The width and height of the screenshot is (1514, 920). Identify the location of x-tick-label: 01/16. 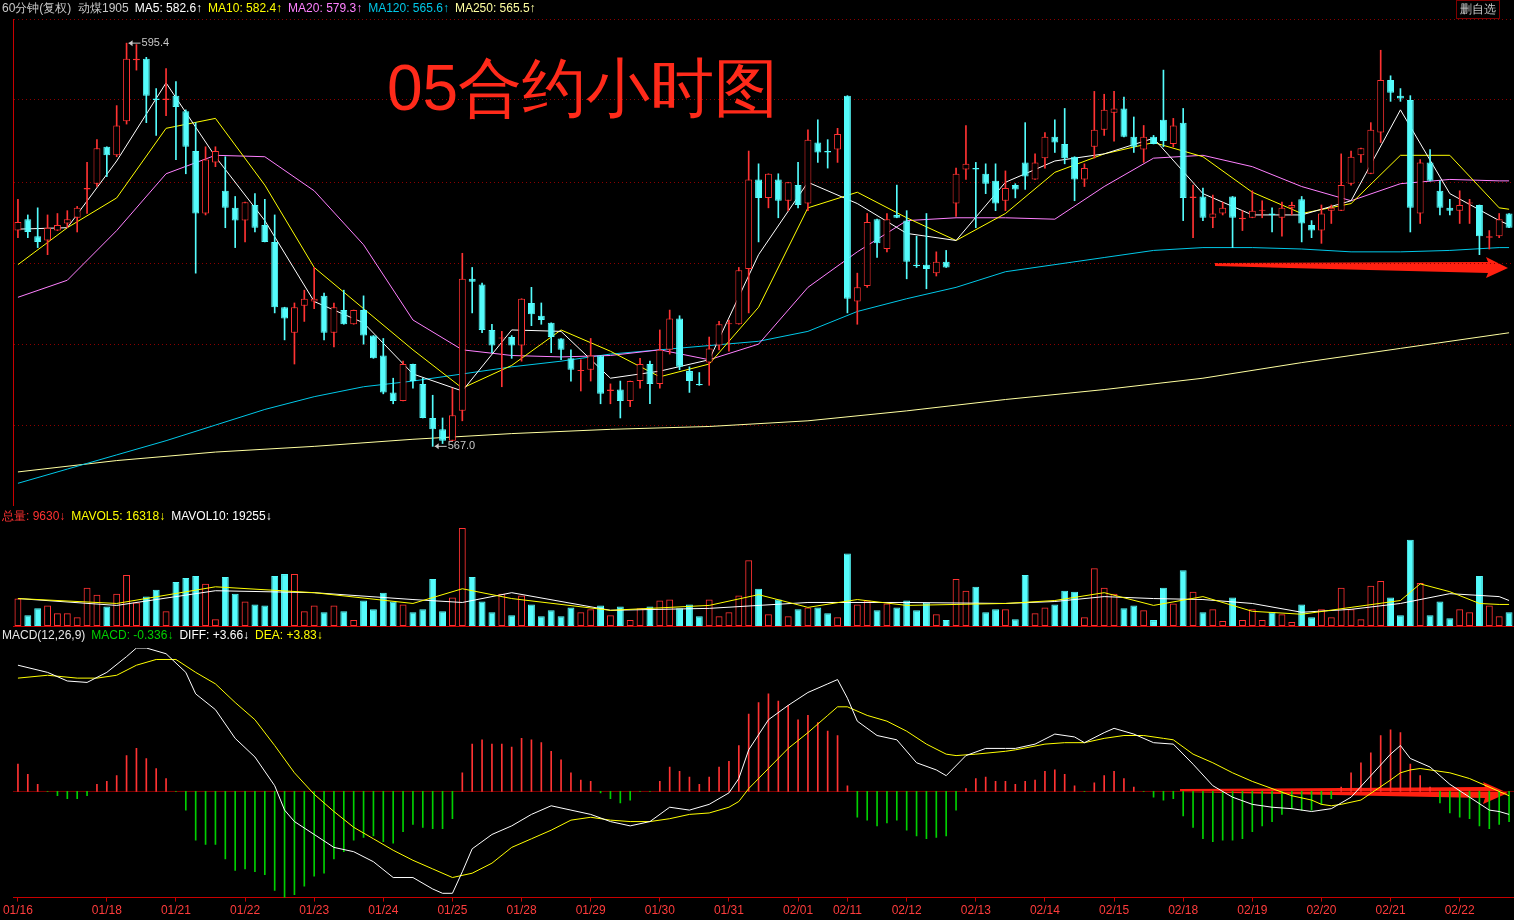
(18, 910).